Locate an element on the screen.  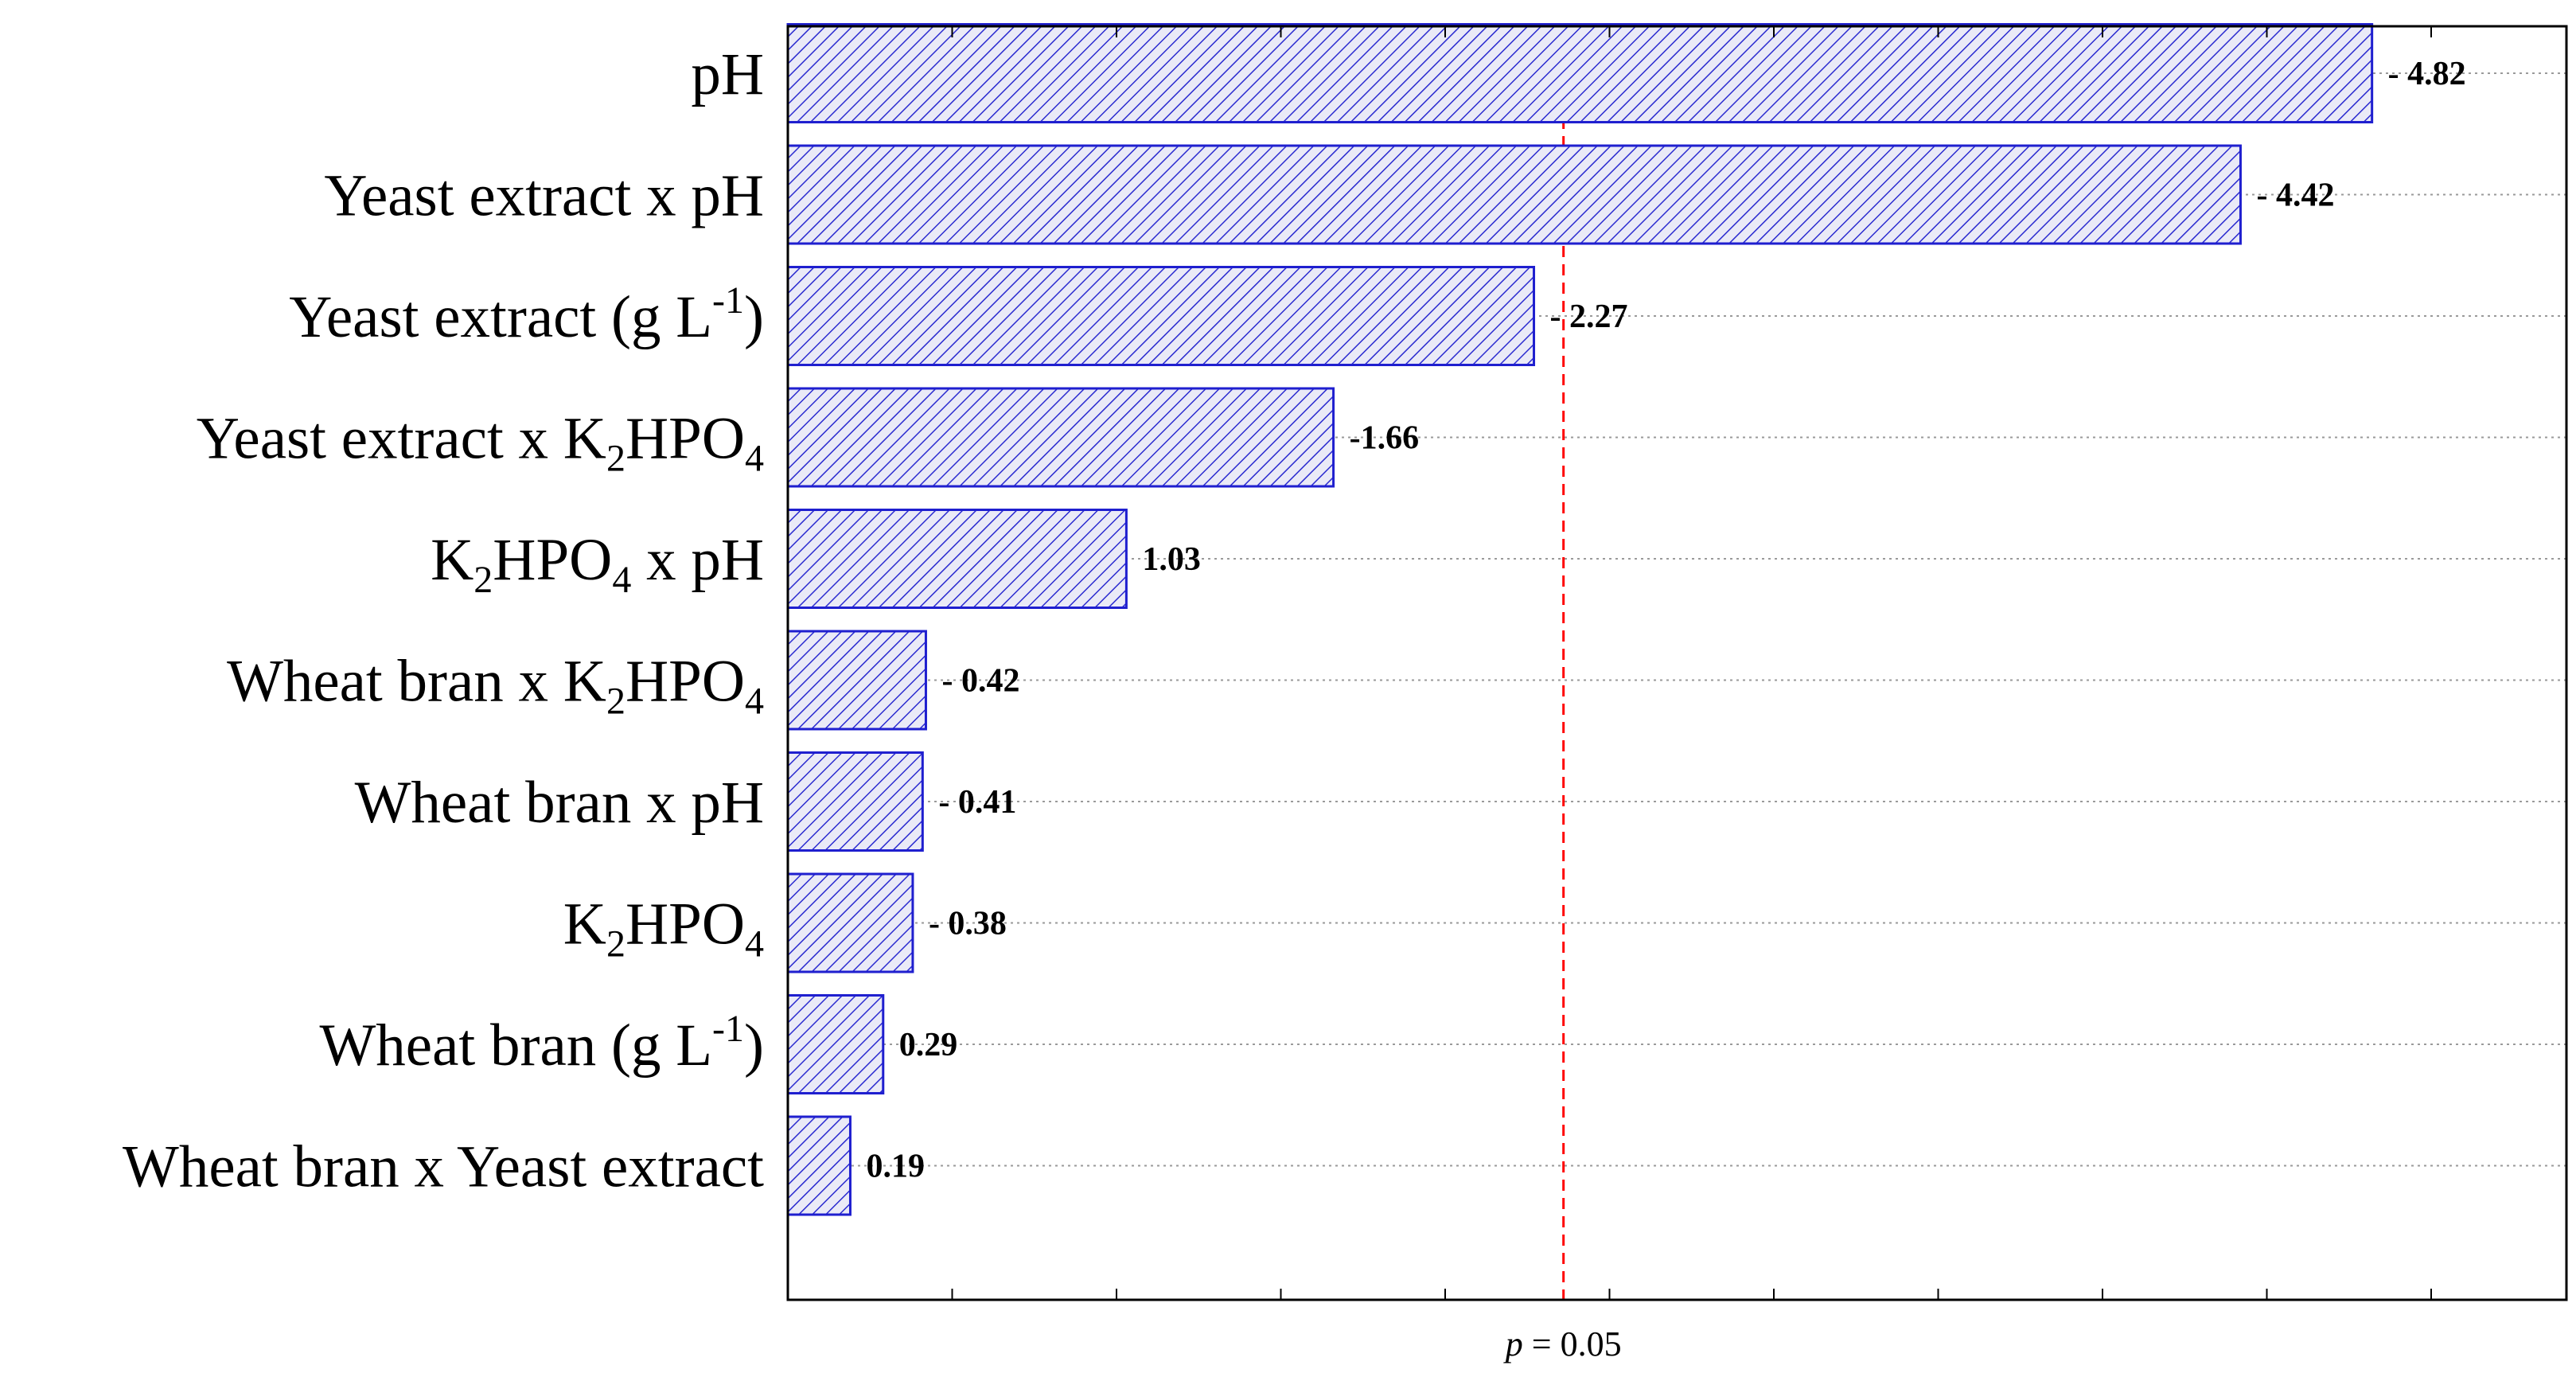
category-label: pH is located at coordinates (727, 74).